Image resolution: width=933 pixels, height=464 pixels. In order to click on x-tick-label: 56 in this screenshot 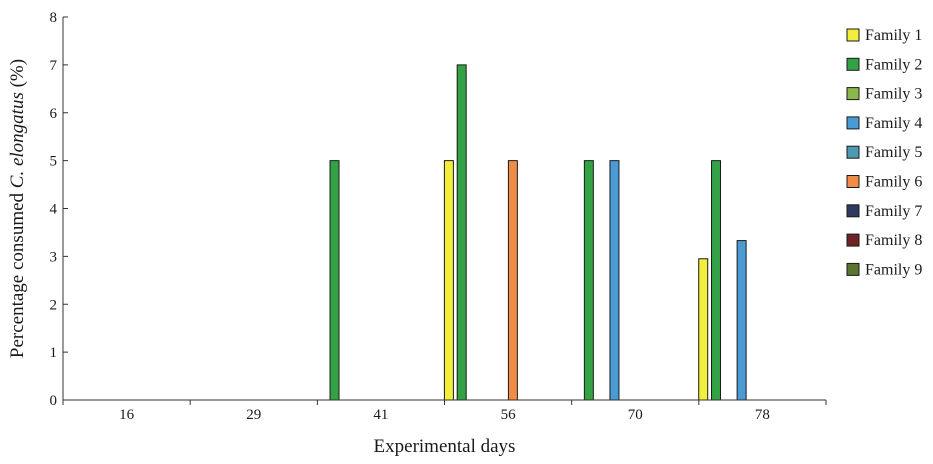, I will do `click(509, 415)`.